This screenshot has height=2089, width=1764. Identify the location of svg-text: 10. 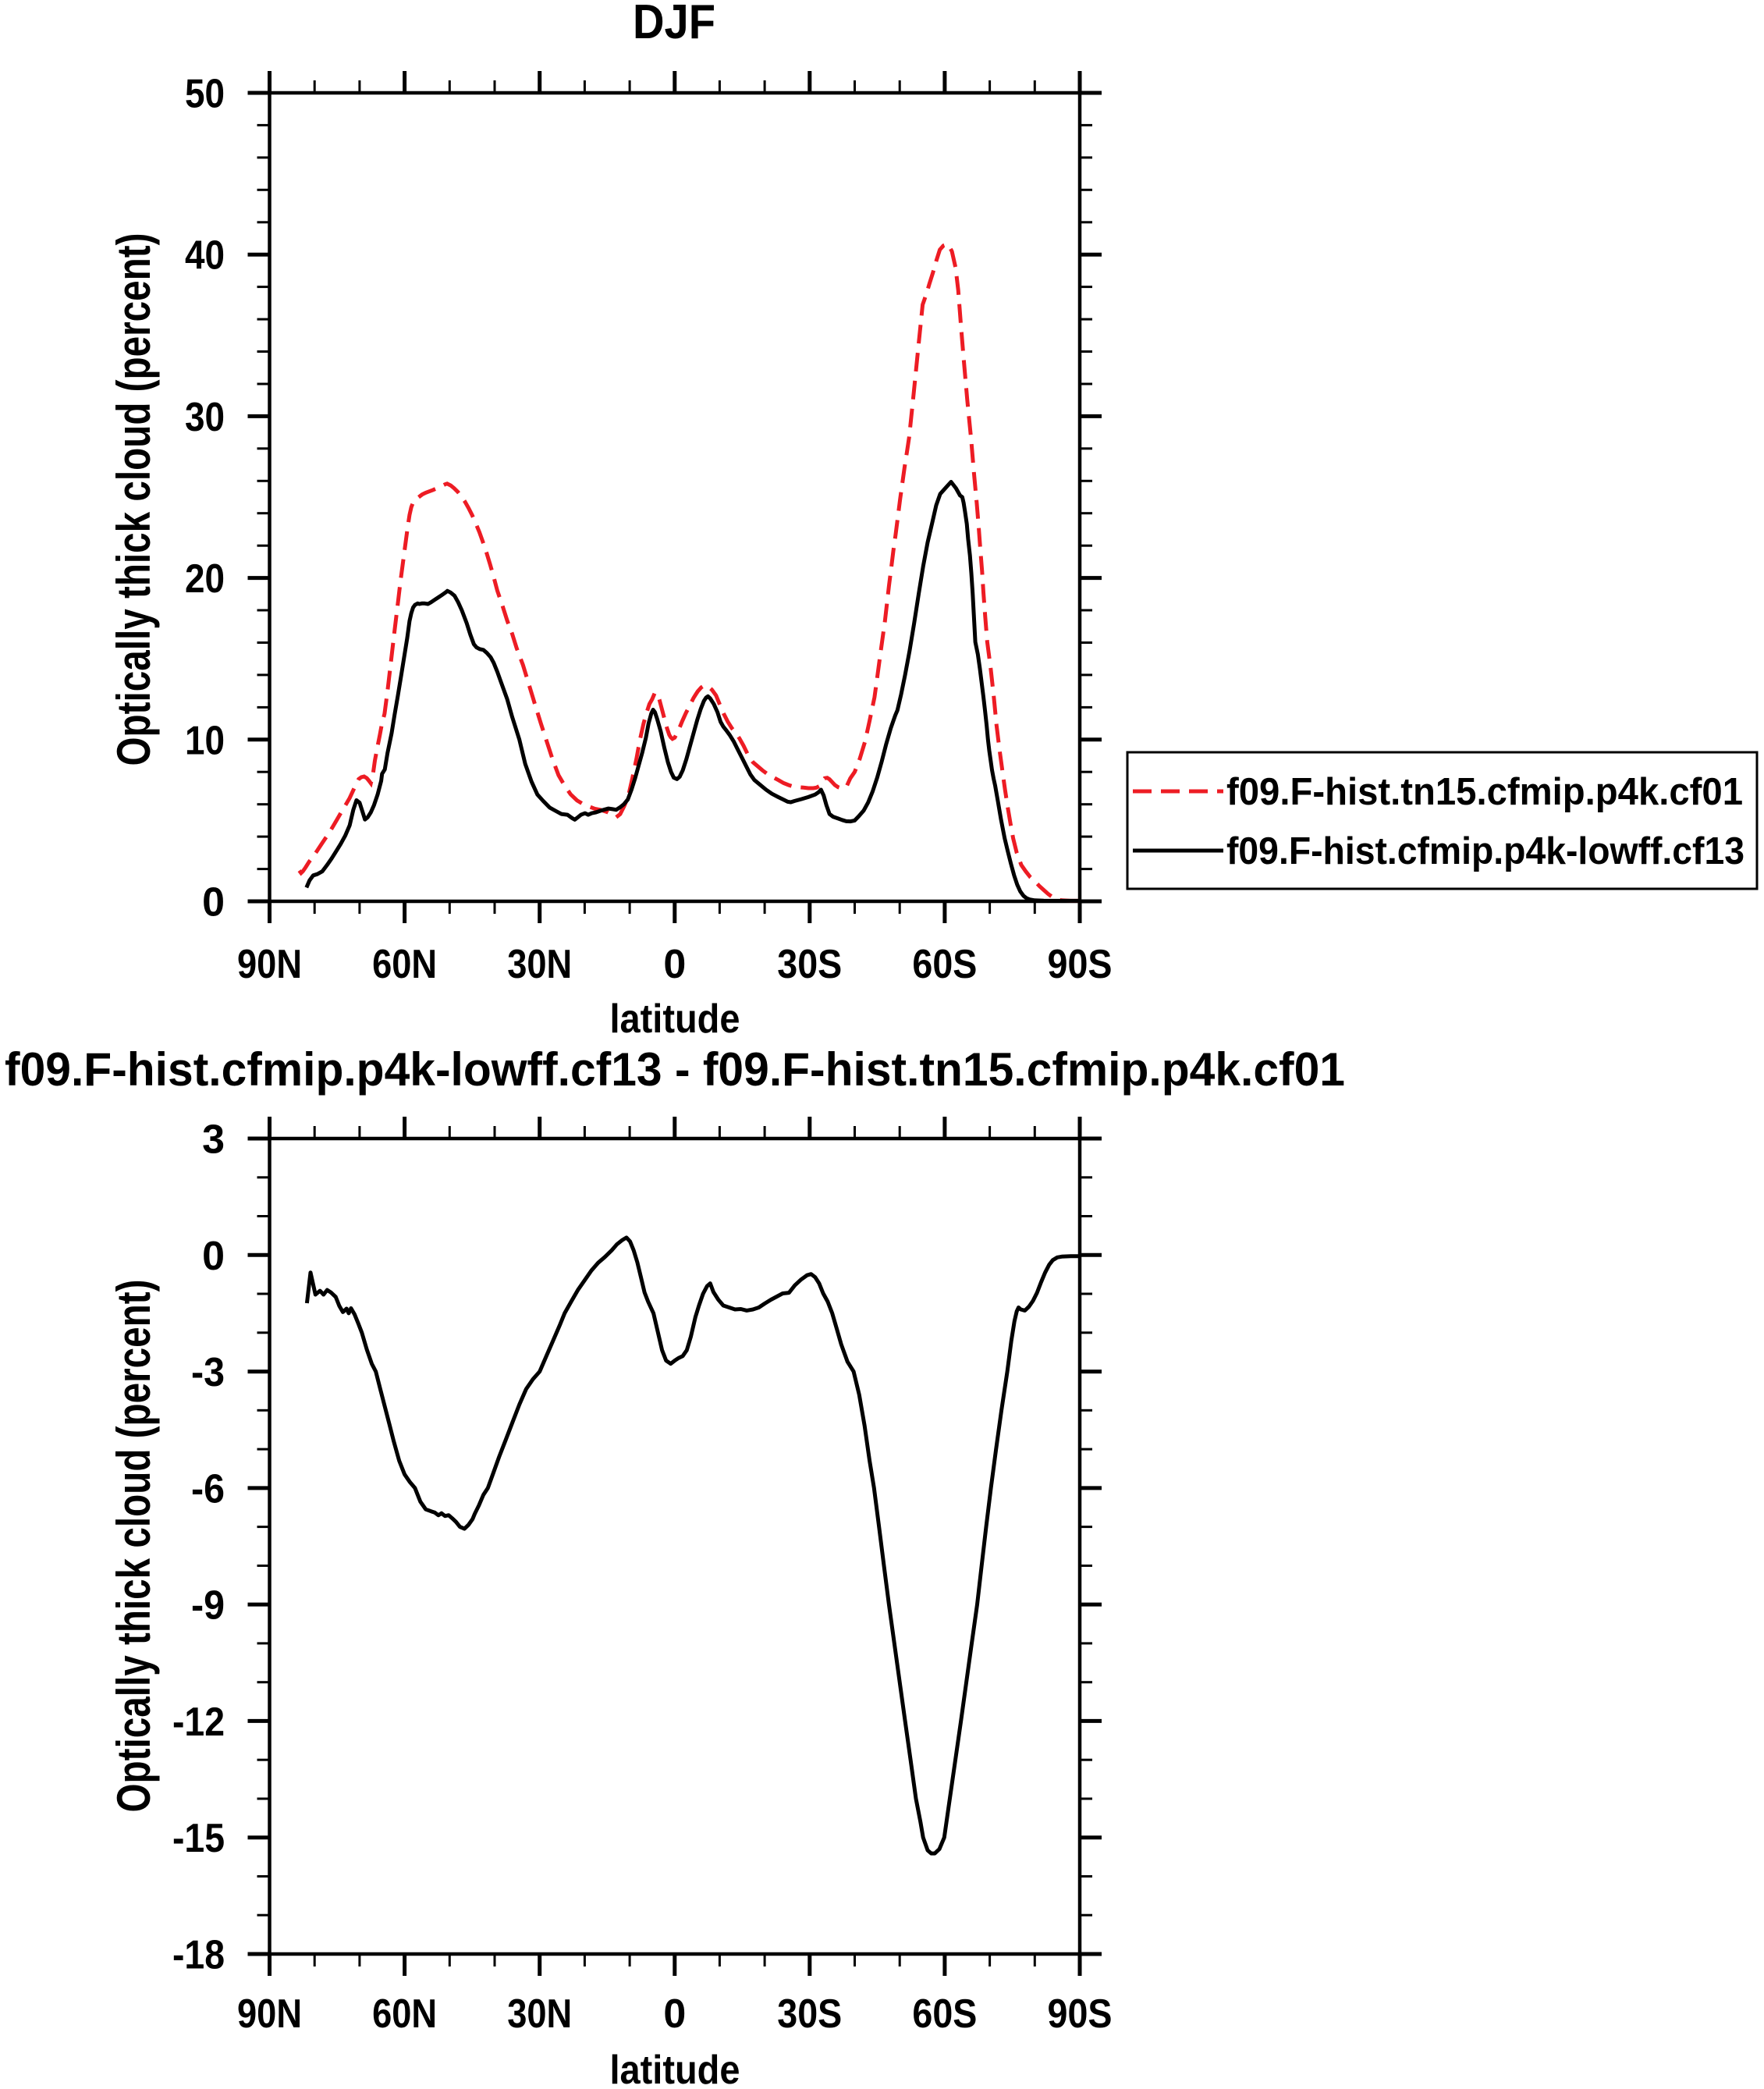
(205, 740).